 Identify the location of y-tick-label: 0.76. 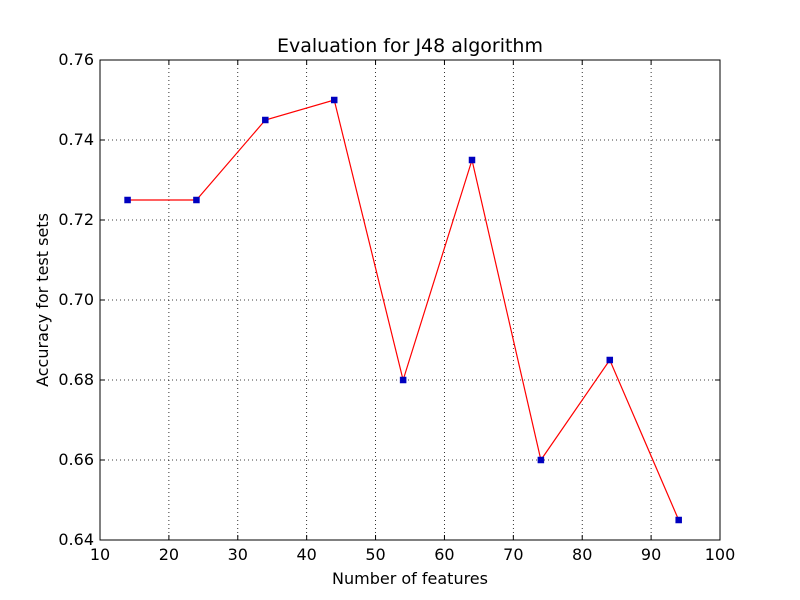
(76, 59).